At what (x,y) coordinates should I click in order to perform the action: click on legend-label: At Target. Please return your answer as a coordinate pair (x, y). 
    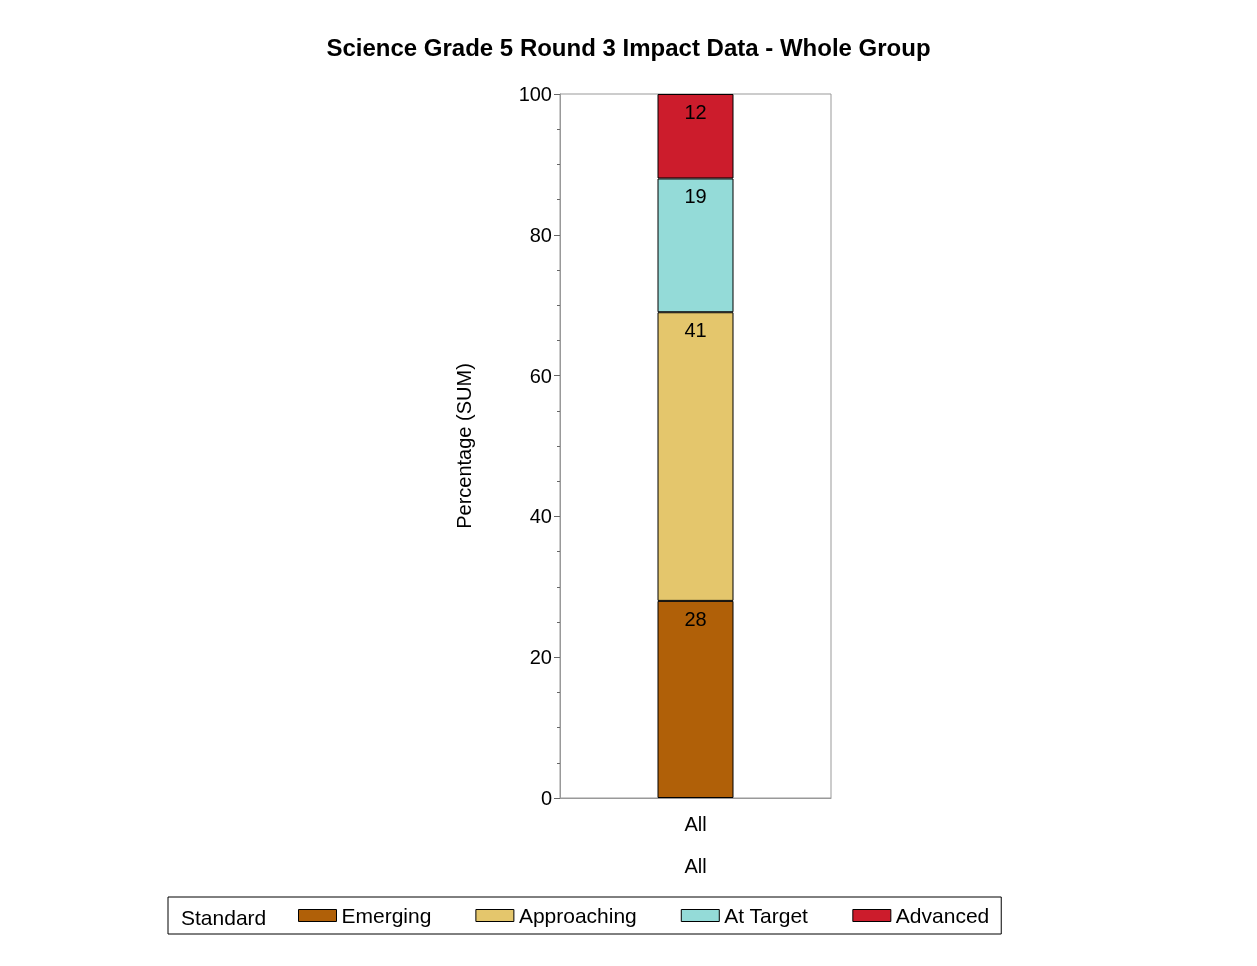
    Looking at the image, I should click on (766, 915).